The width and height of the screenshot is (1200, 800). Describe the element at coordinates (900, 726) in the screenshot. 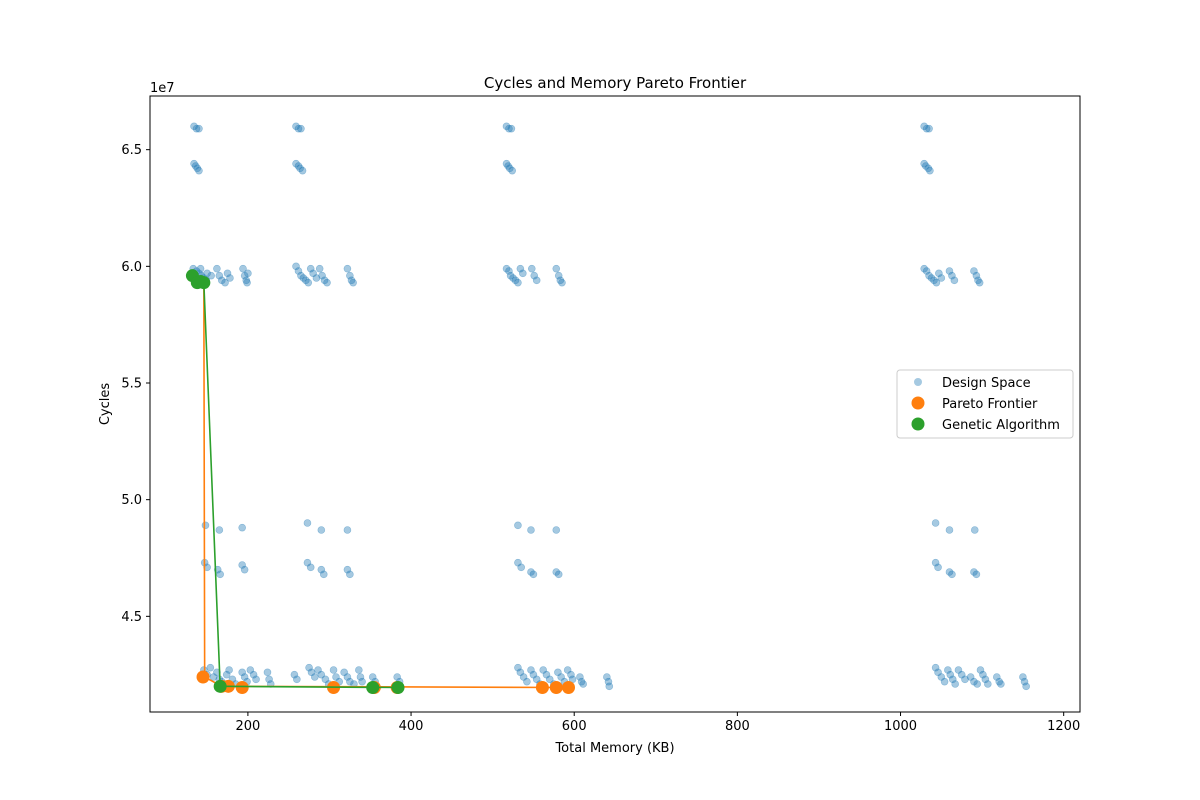

I see `x-tick-label: 1000` at that location.